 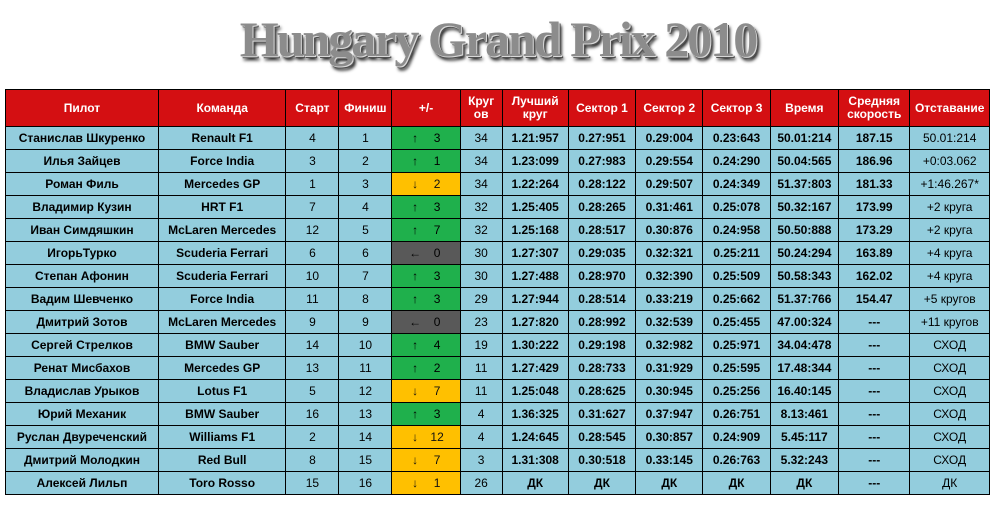 What do you see at coordinates (949, 483) in the screenshot?
I see `gap-cell: ДК` at bounding box center [949, 483].